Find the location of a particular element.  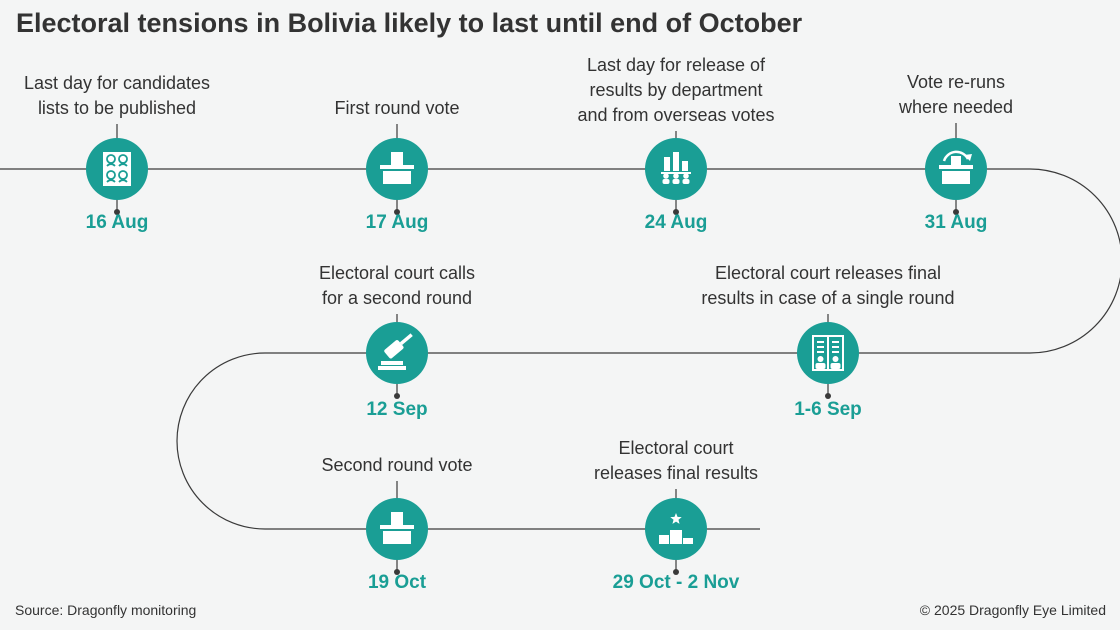

event-label-line: Electoral court is located at coordinates (676, 448).